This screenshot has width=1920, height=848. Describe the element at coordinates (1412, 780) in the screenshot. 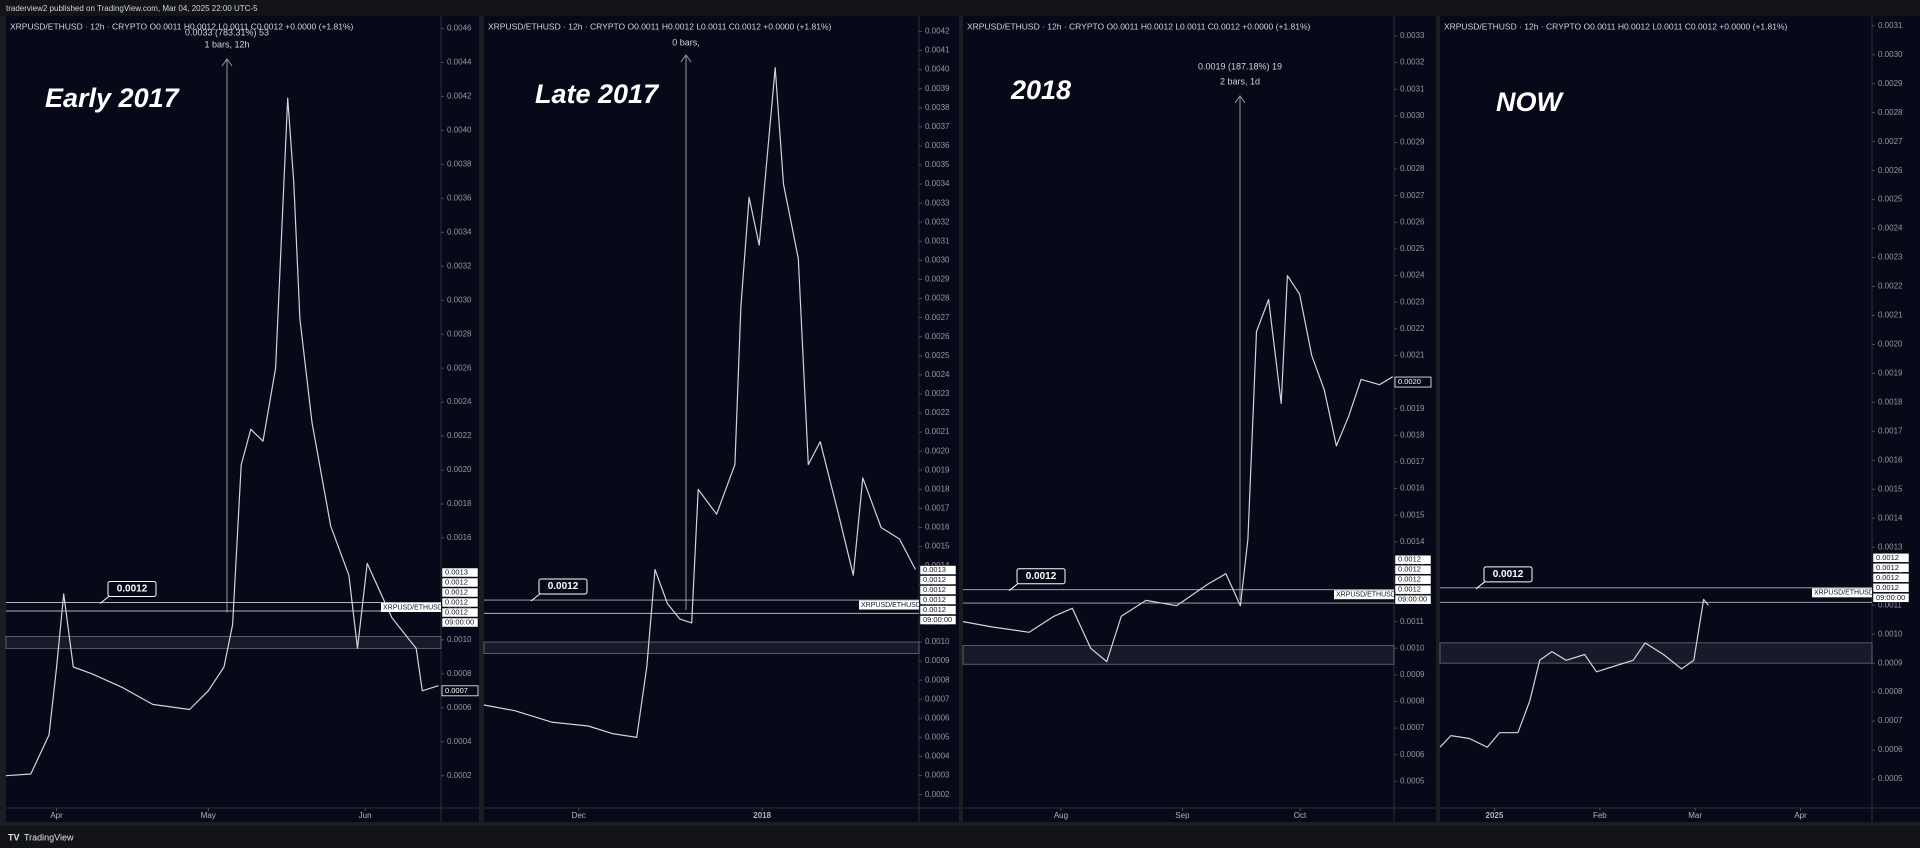

I see `y-tick-label: 0.0005` at that location.